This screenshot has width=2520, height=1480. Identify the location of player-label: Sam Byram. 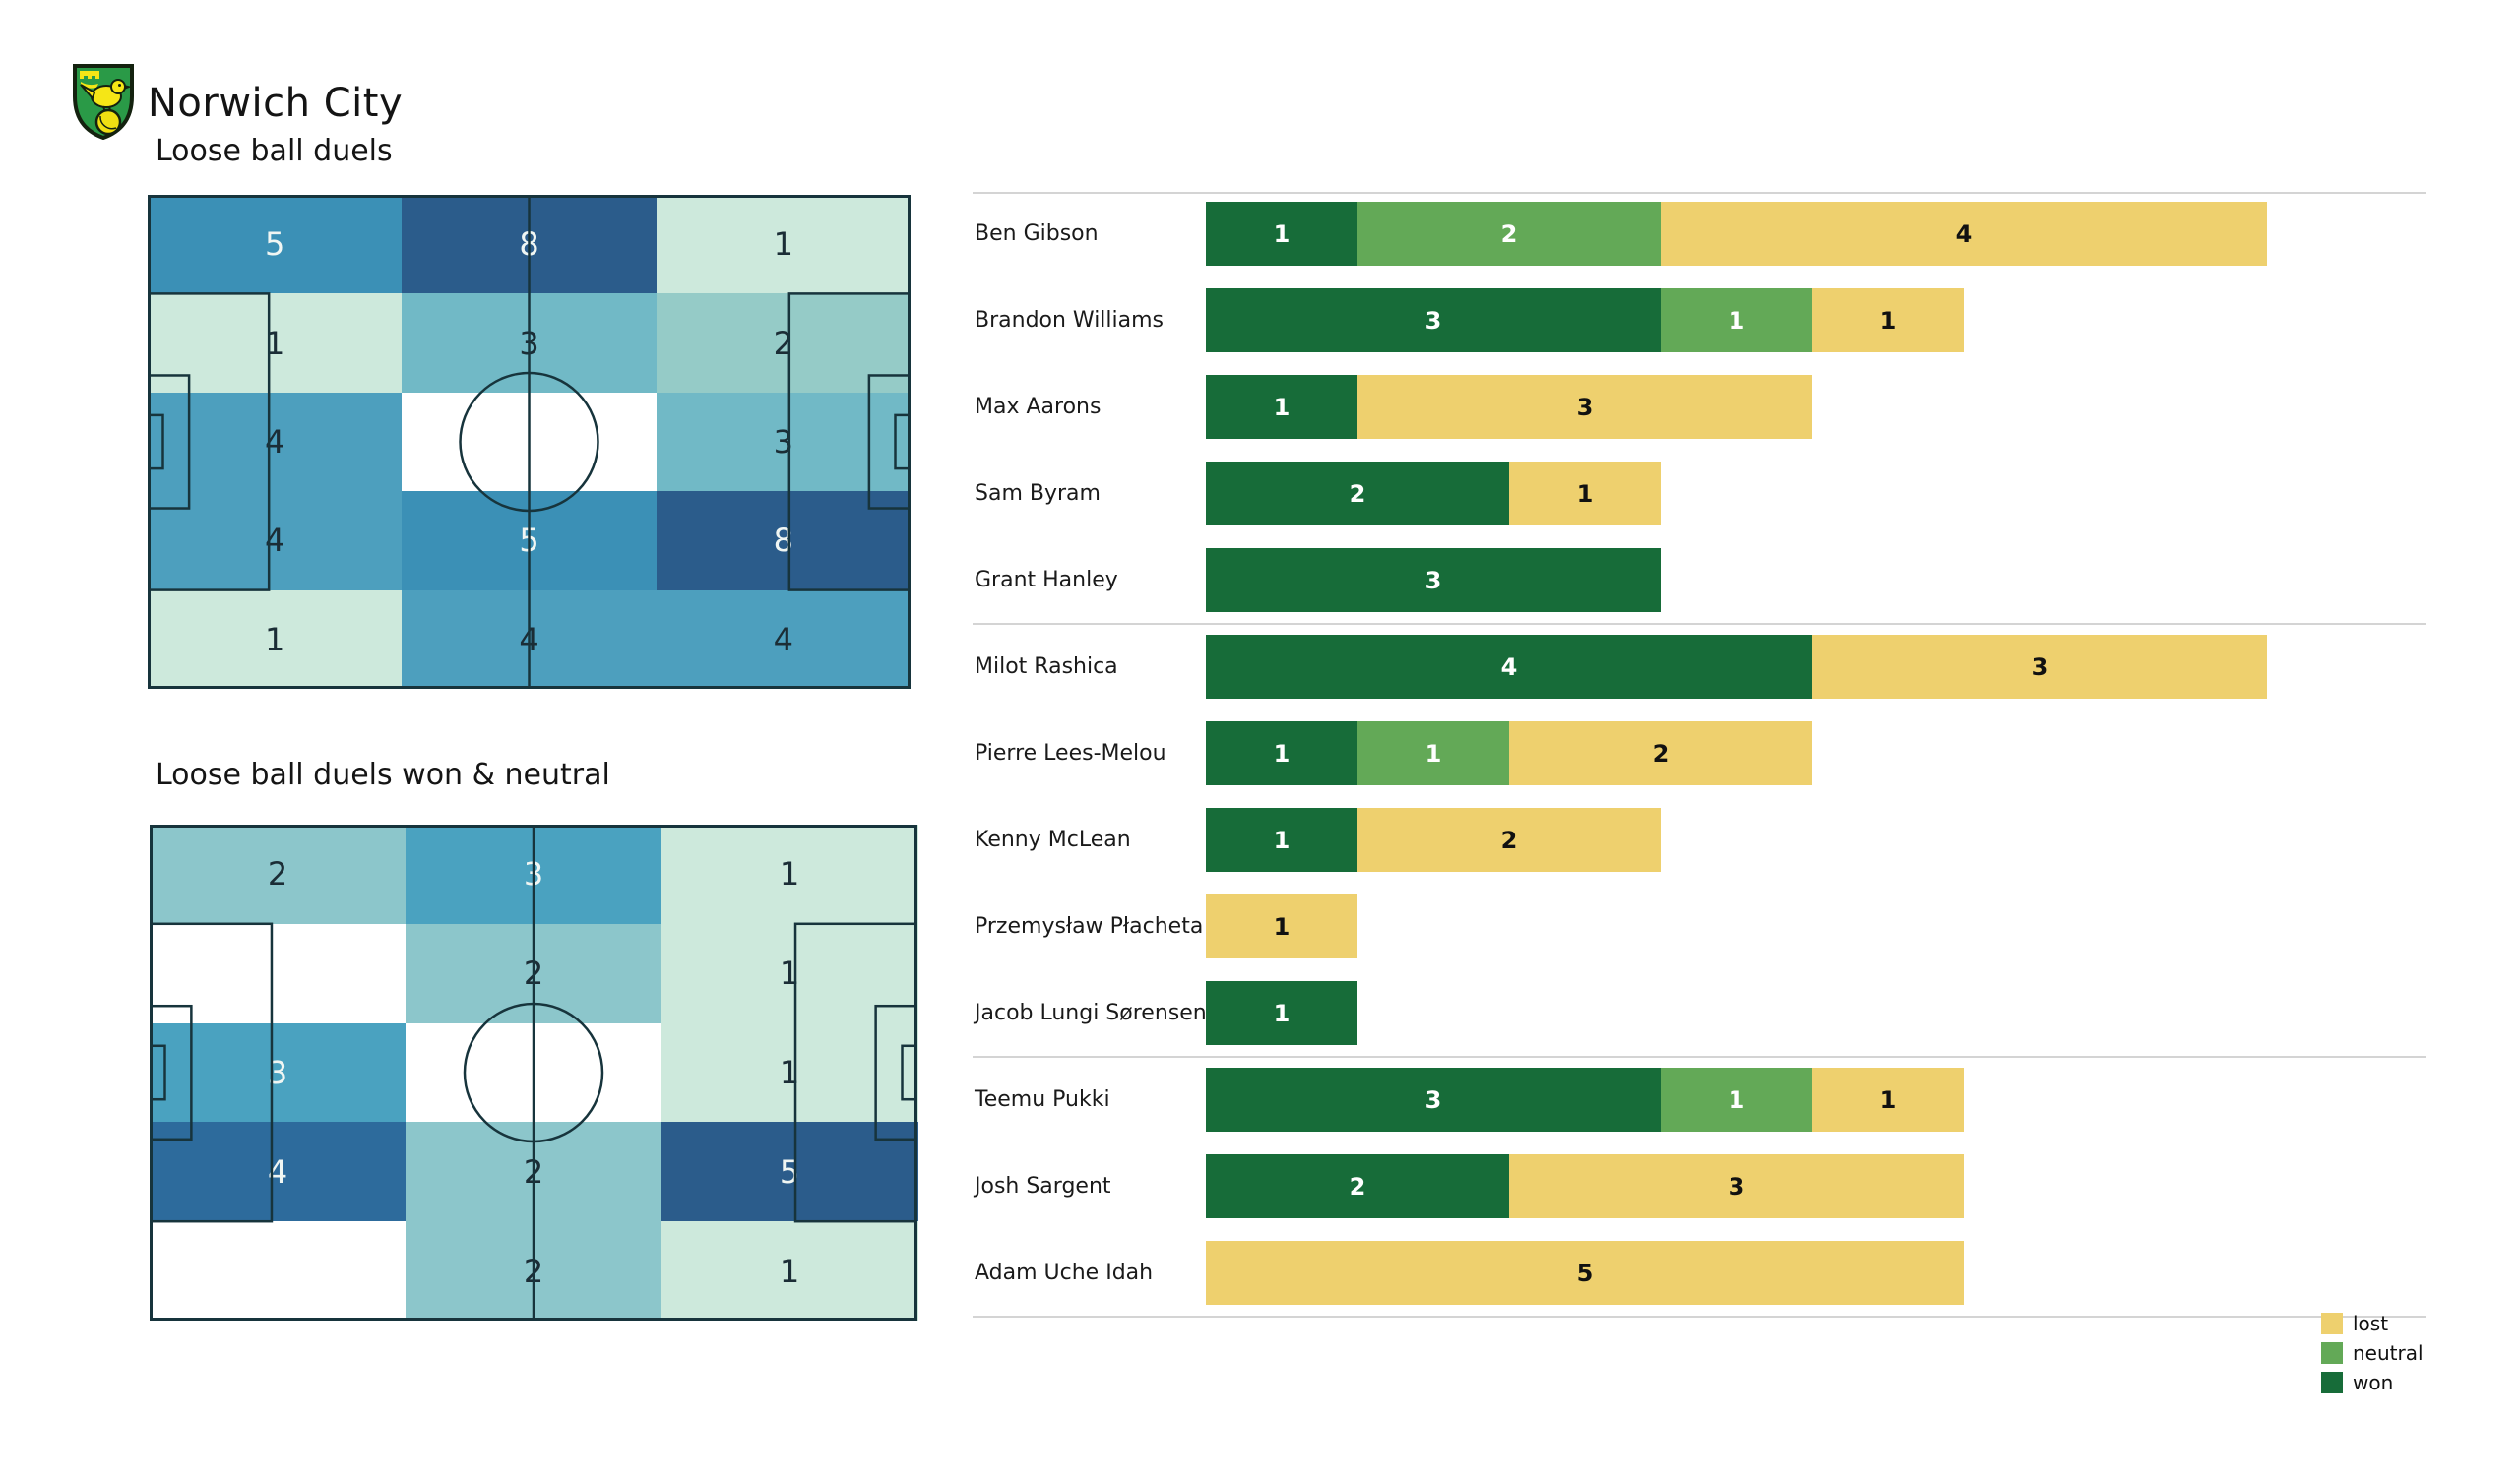
(1038, 493).